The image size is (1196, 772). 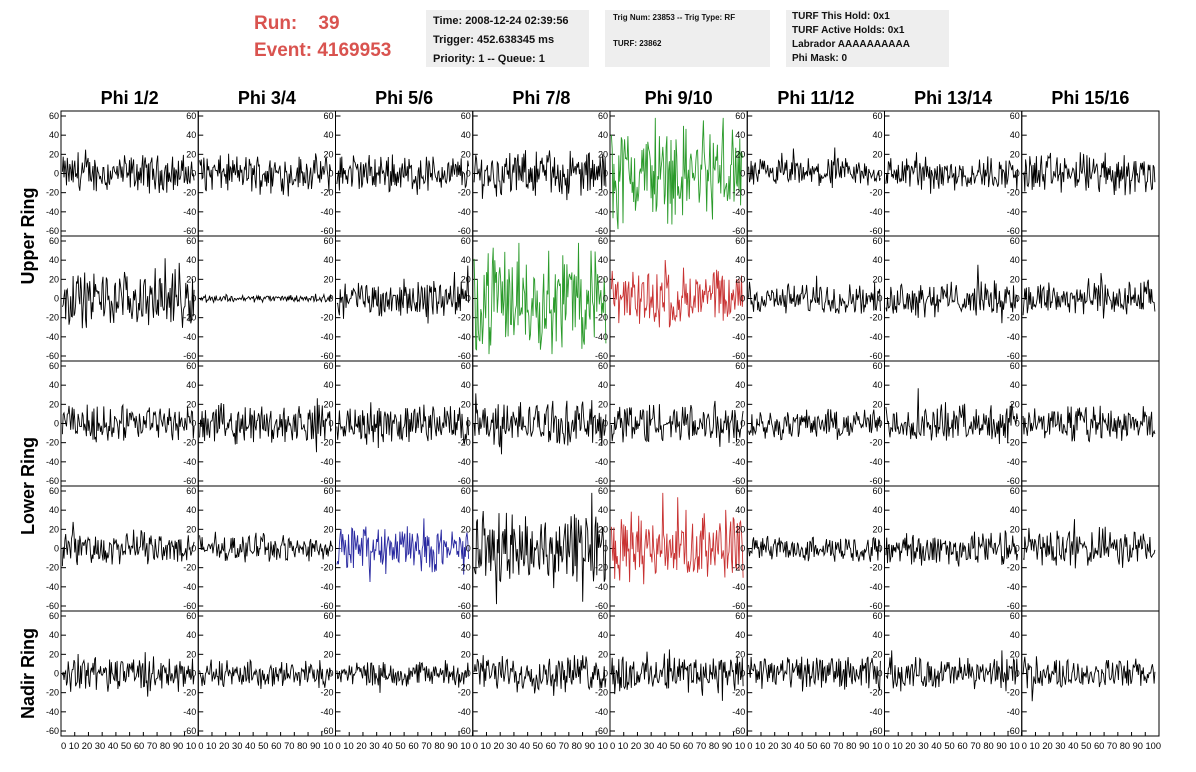 What do you see at coordinates (501, 21) in the screenshot?
I see `time-text: Time: 2008-12-24 02:39:56` at bounding box center [501, 21].